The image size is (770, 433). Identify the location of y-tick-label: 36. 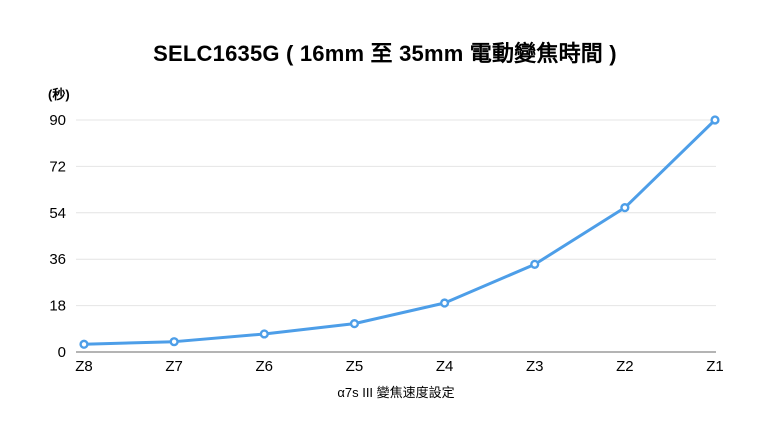
(57, 259).